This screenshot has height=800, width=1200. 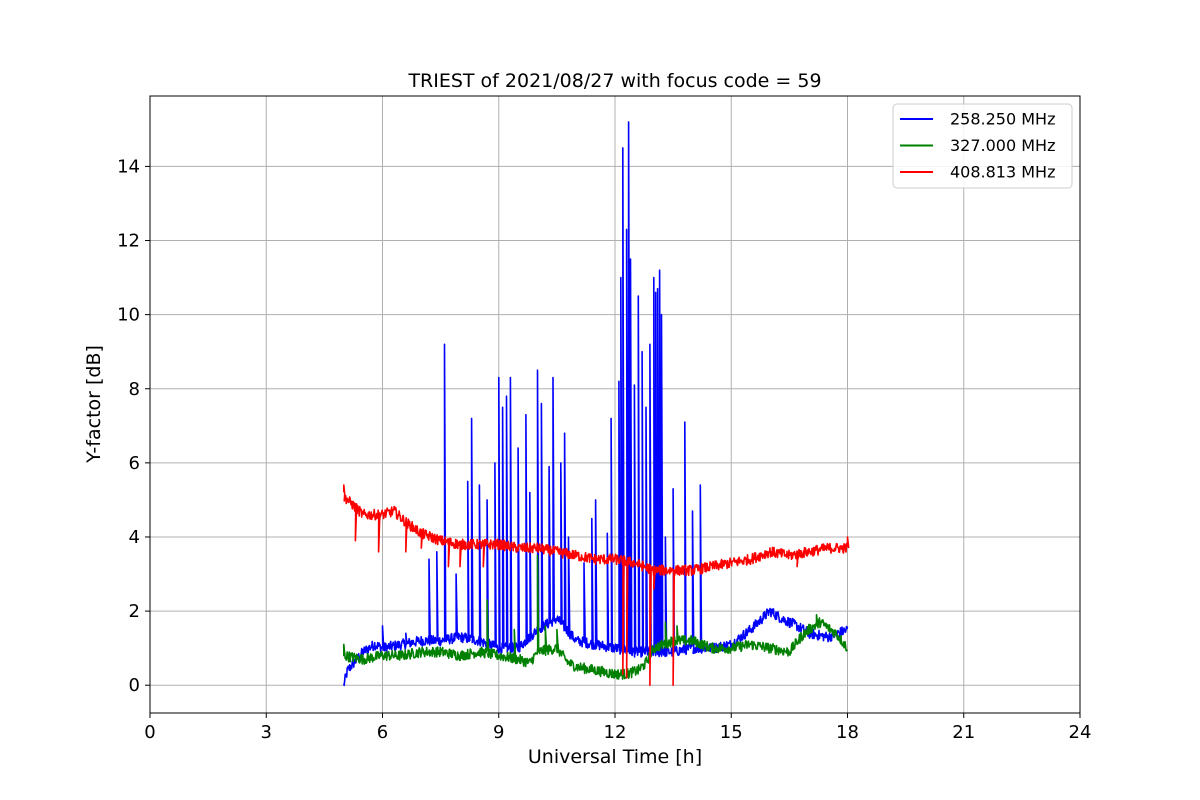 What do you see at coordinates (134, 389) in the screenshot?
I see `y-tick-label: 8` at bounding box center [134, 389].